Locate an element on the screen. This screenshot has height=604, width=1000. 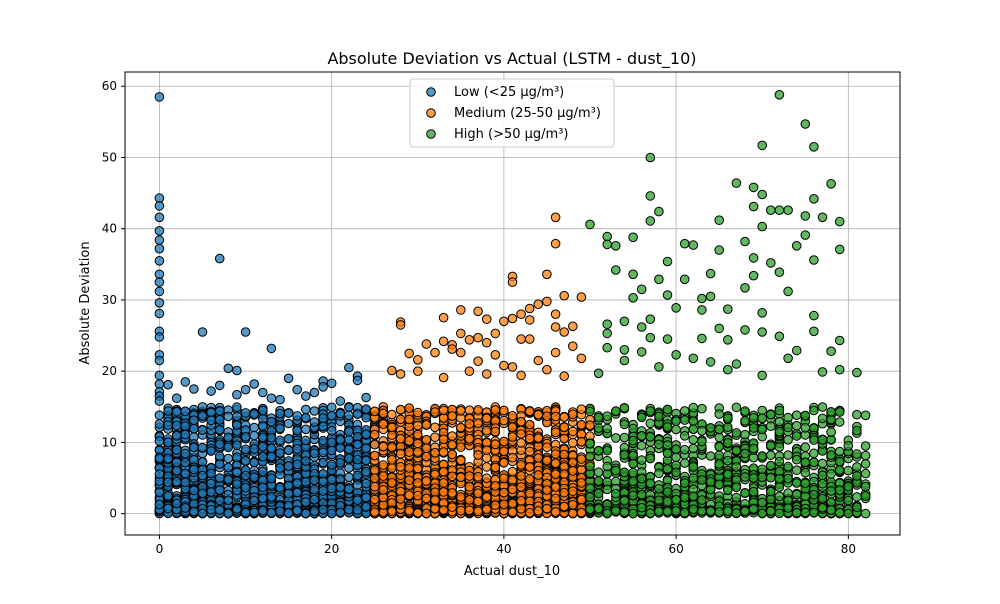
x-tick-label: 80 is located at coordinates (848, 549).